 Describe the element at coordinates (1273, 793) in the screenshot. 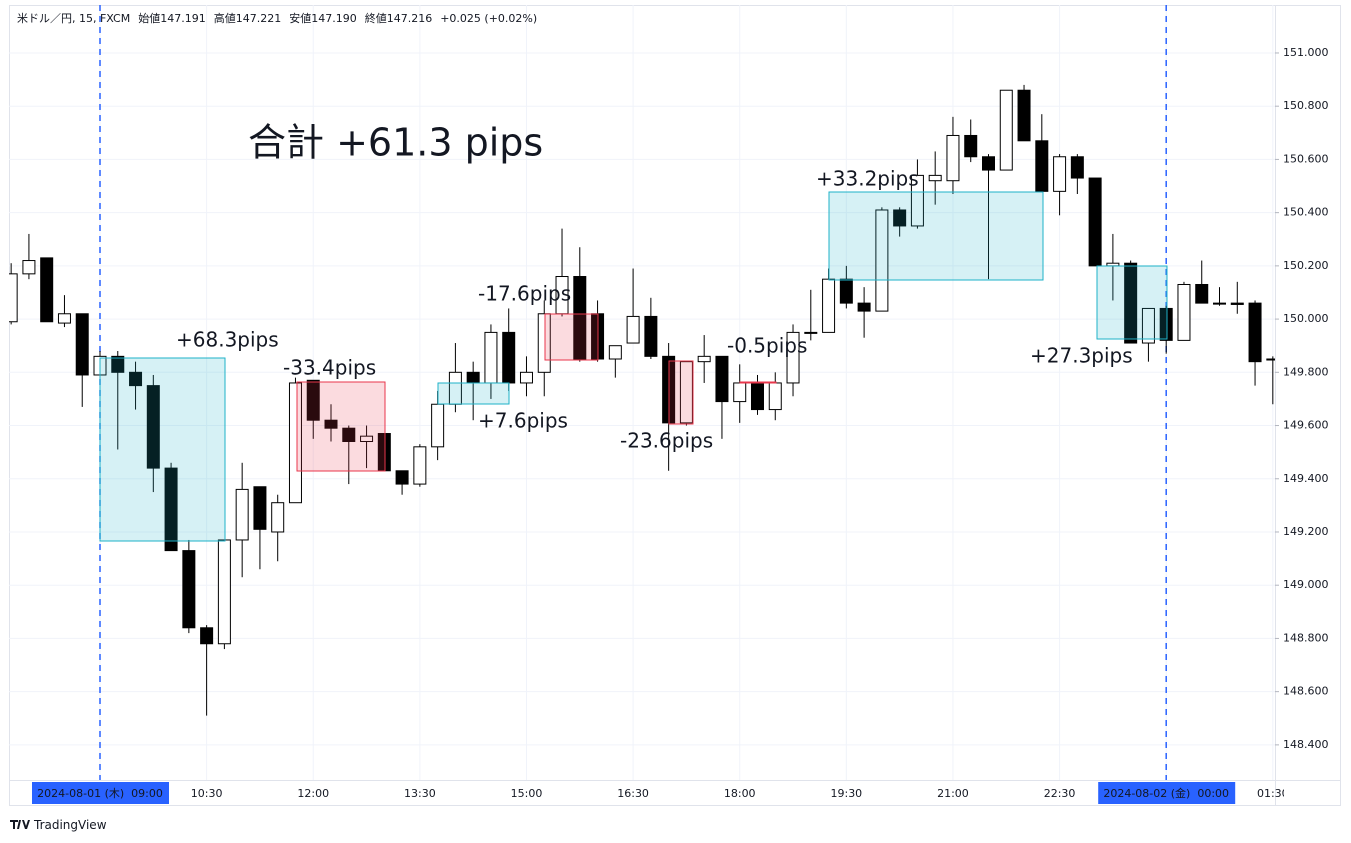

I see `x-tick-label: 01:30` at that location.